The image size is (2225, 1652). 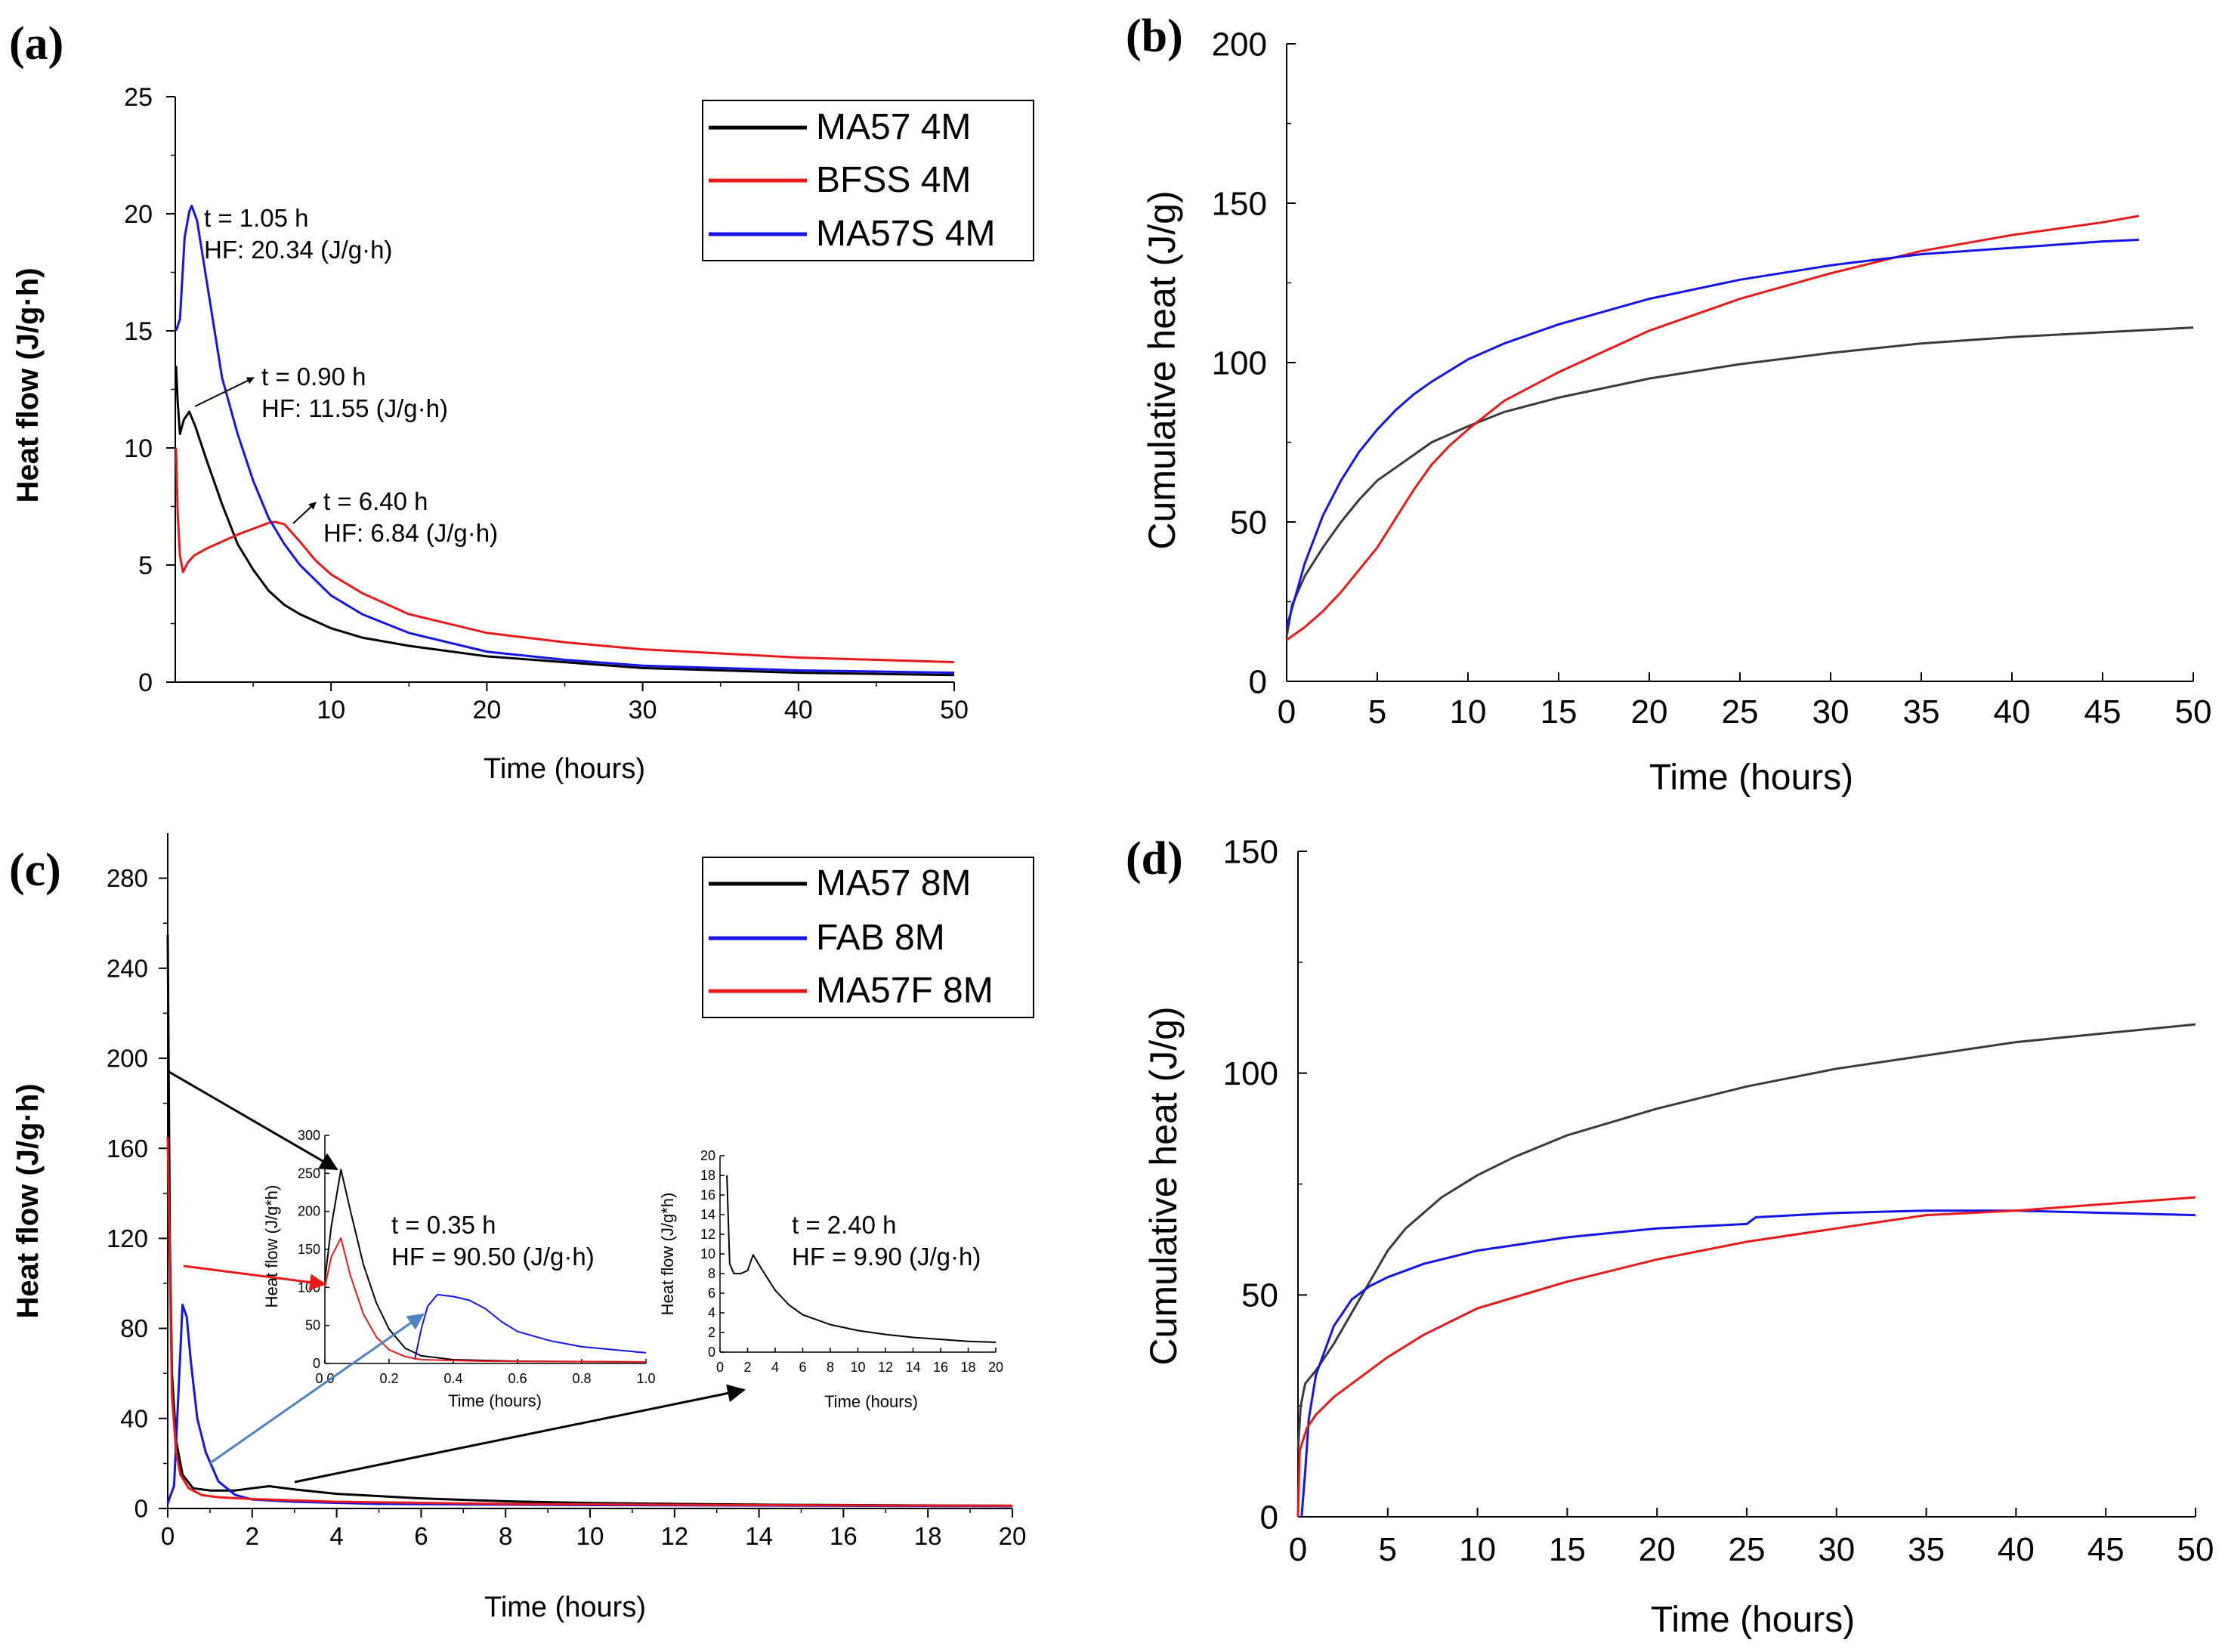 What do you see at coordinates (708, 1214) in the screenshot?
I see `ytick-label-i2-7: 14` at bounding box center [708, 1214].